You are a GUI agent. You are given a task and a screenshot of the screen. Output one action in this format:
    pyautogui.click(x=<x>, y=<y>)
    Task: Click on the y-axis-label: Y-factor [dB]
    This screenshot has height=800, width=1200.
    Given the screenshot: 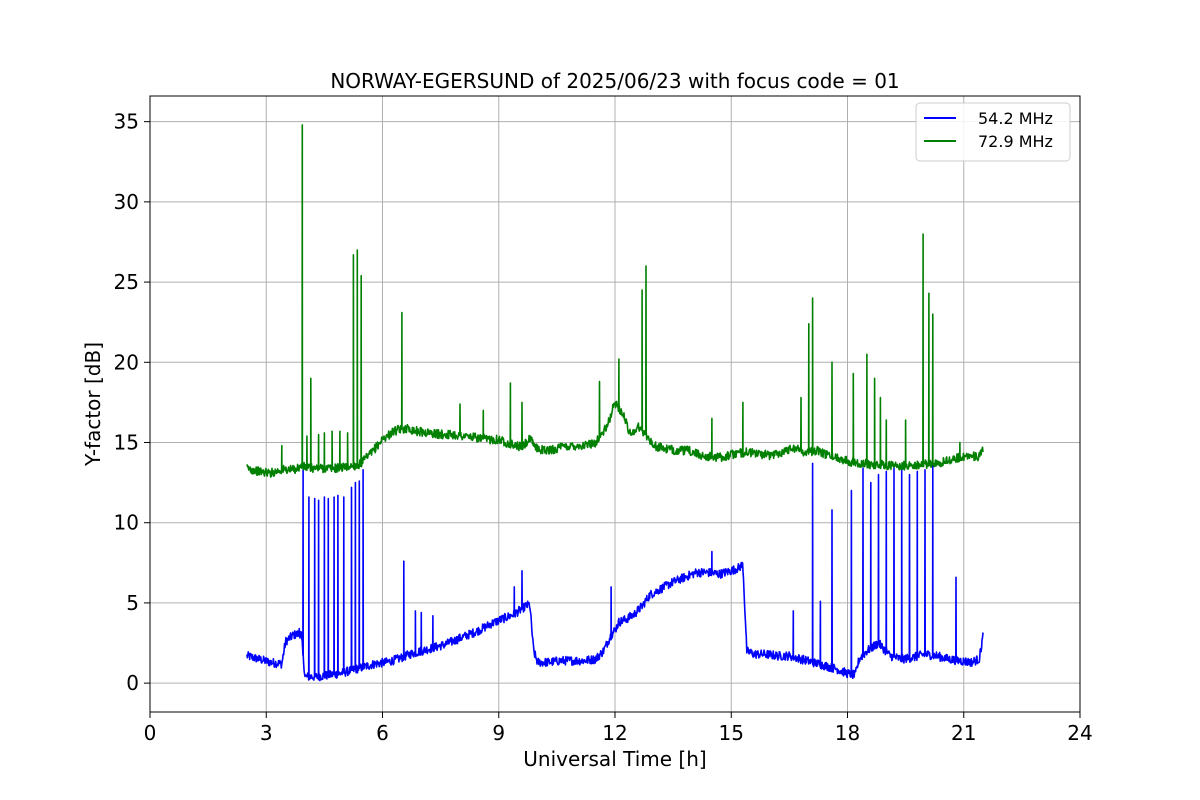 What is the action you would take?
    pyautogui.click(x=93, y=404)
    